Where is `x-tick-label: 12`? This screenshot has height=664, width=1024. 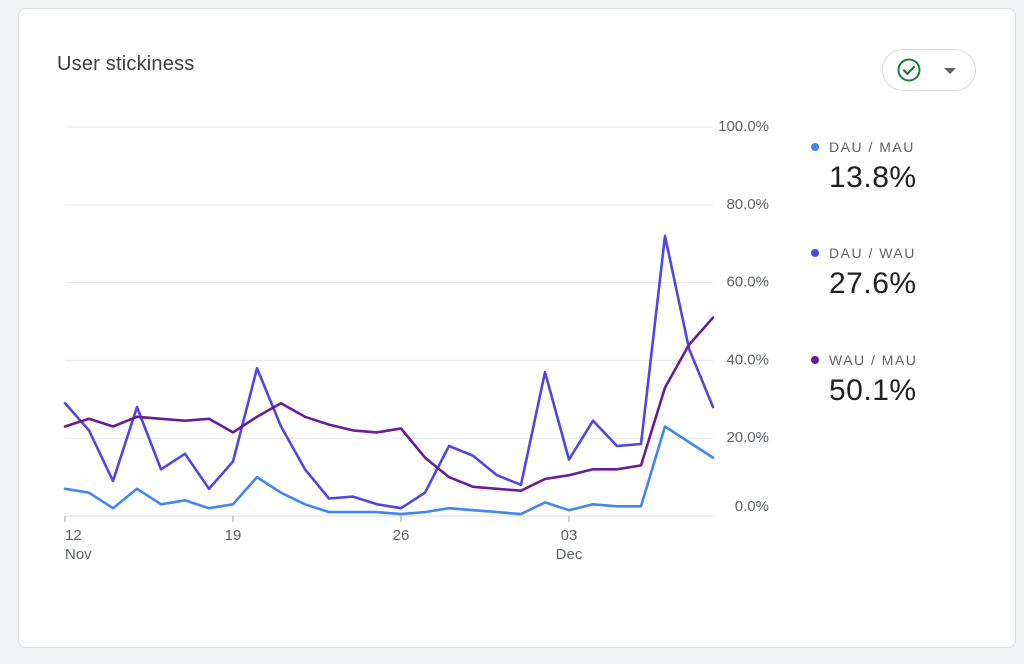
x-tick-label: 12 is located at coordinates (73, 535).